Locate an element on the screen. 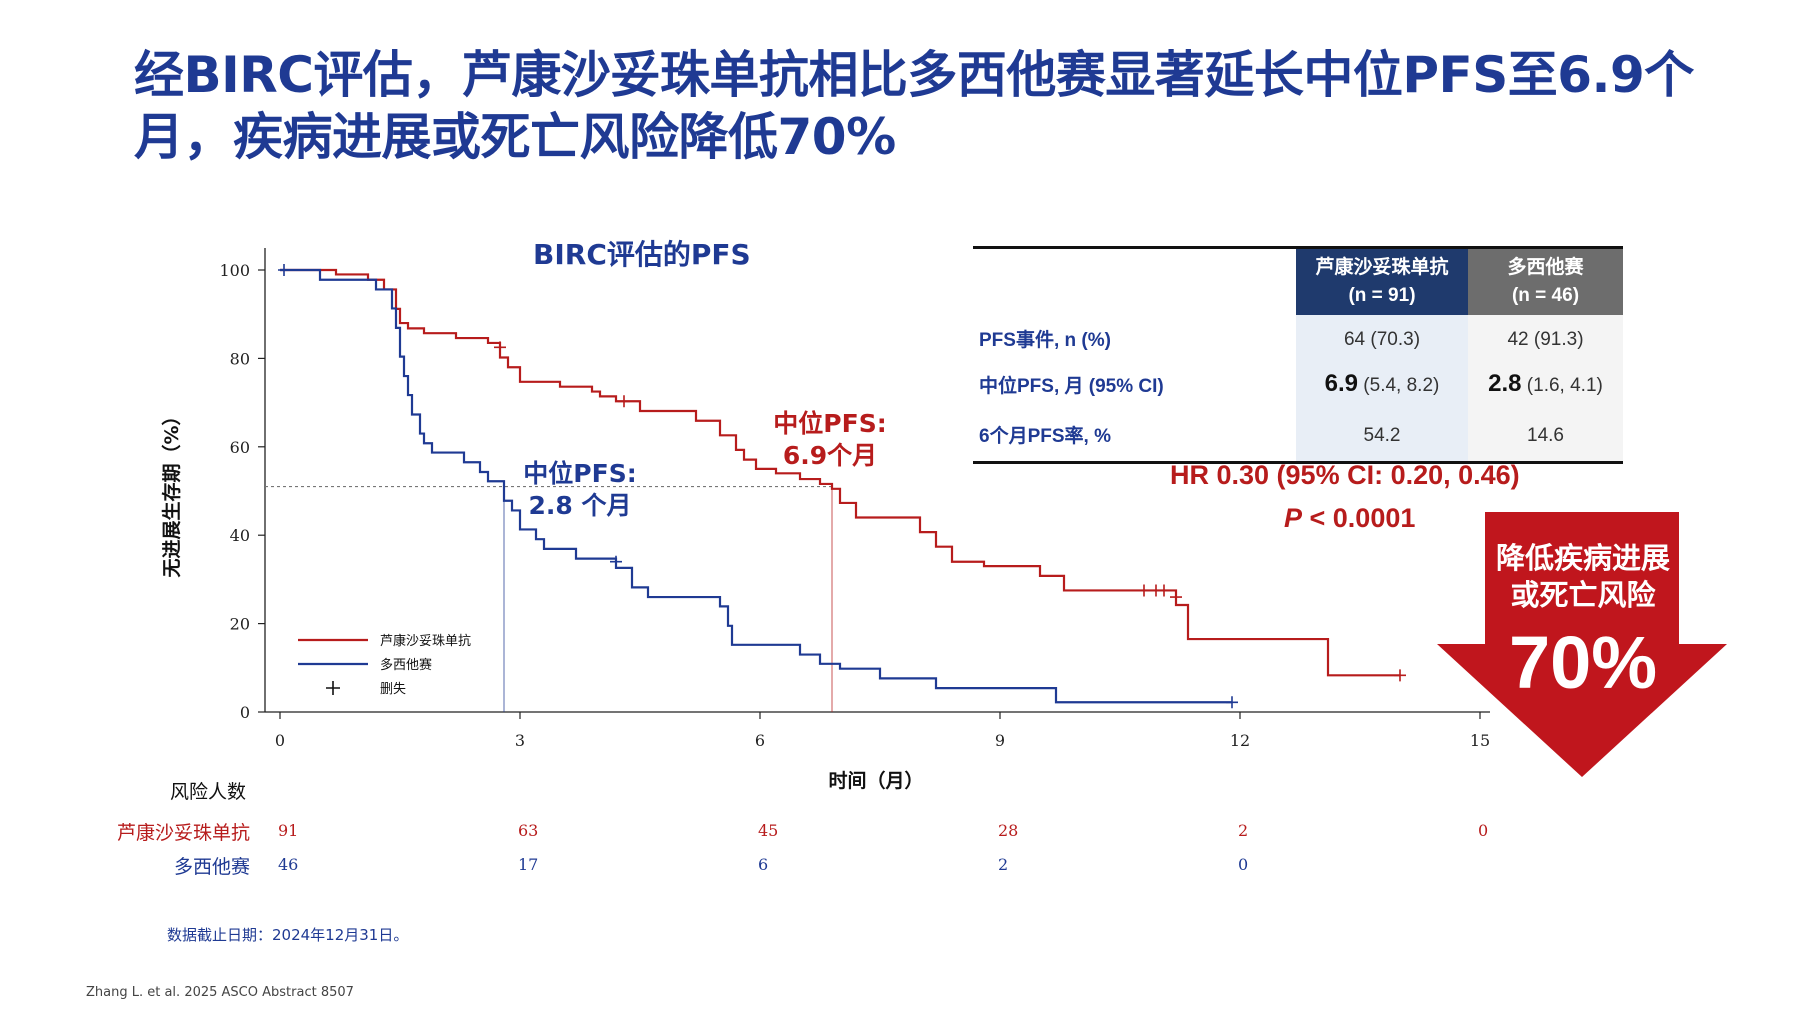  chart-title: BIRC评估的PFS is located at coordinates (642, 254).